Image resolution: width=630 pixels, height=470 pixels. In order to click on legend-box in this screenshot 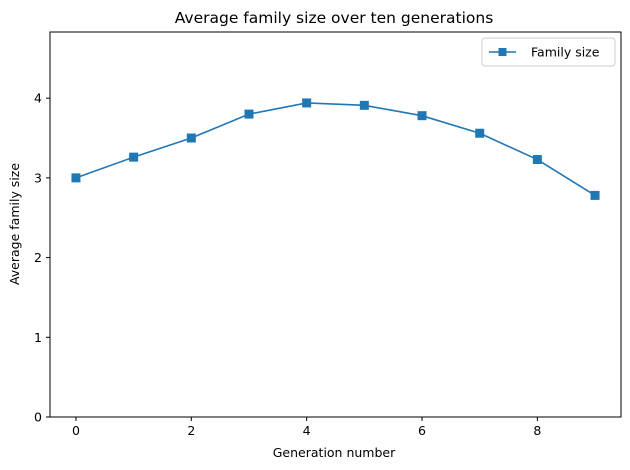, I will do `click(548, 52)`.